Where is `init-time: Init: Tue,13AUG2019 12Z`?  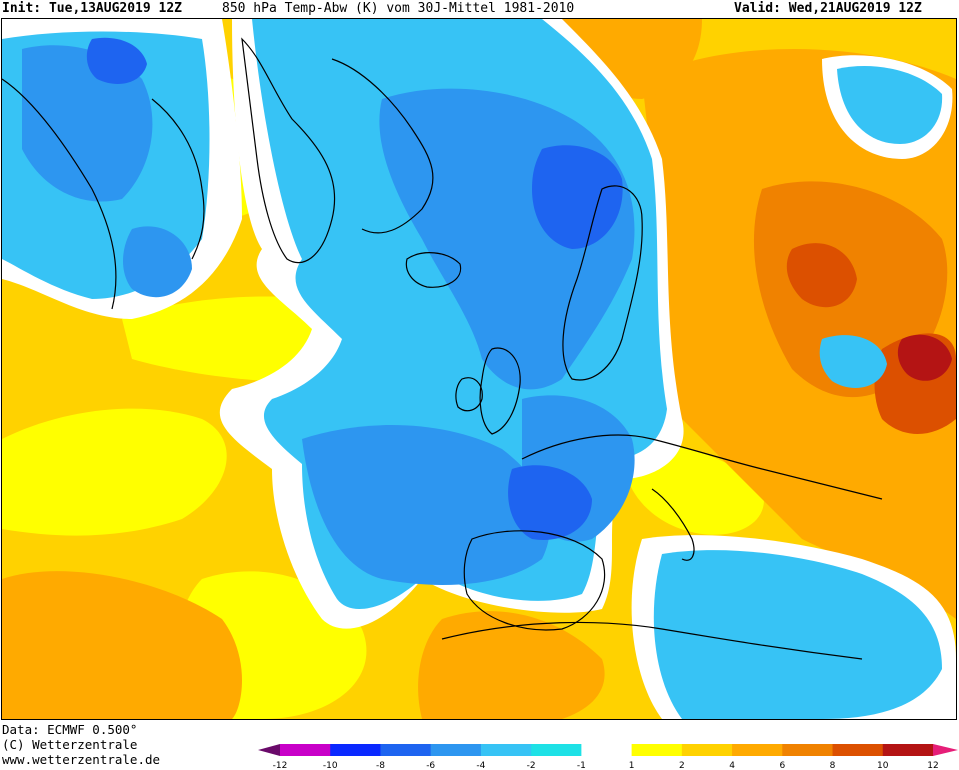 init-time: Init: Tue,13AUG2019 12Z is located at coordinates (92, 8).